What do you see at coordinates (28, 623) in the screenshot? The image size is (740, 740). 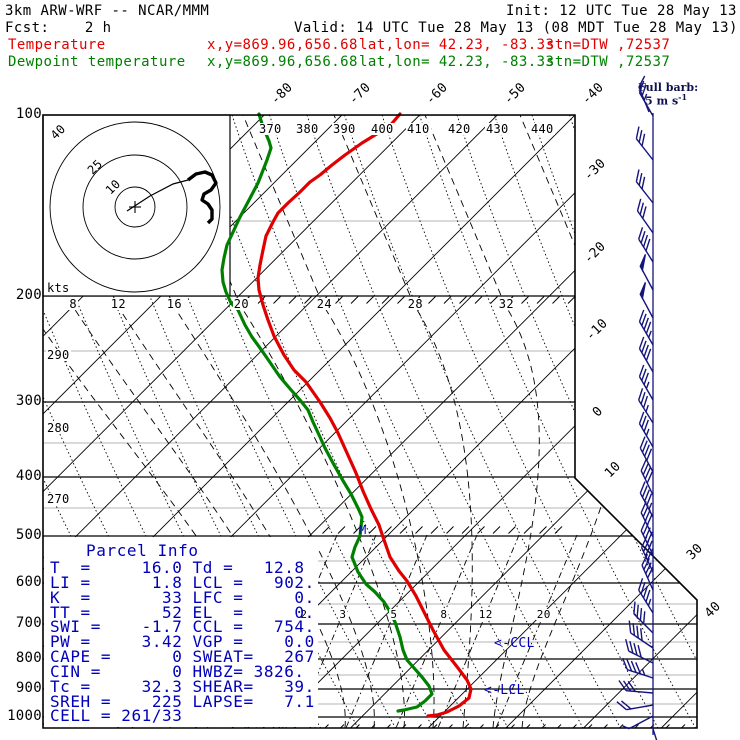 I see `pressure-axis-label: 700` at bounding box center [28, 623].